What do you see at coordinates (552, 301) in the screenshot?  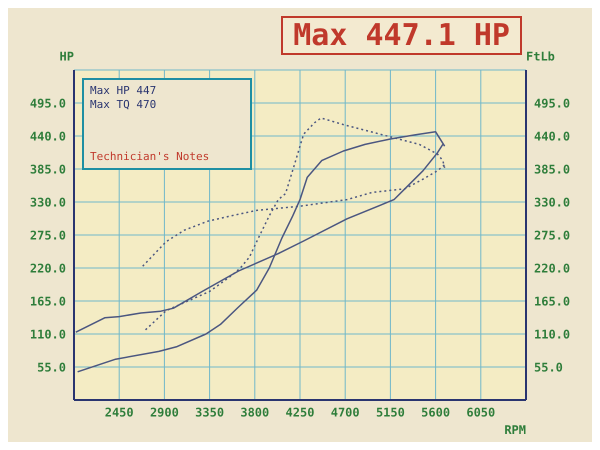 I see `y2-tick-label: 165.0` at bounding box center [552, 301].